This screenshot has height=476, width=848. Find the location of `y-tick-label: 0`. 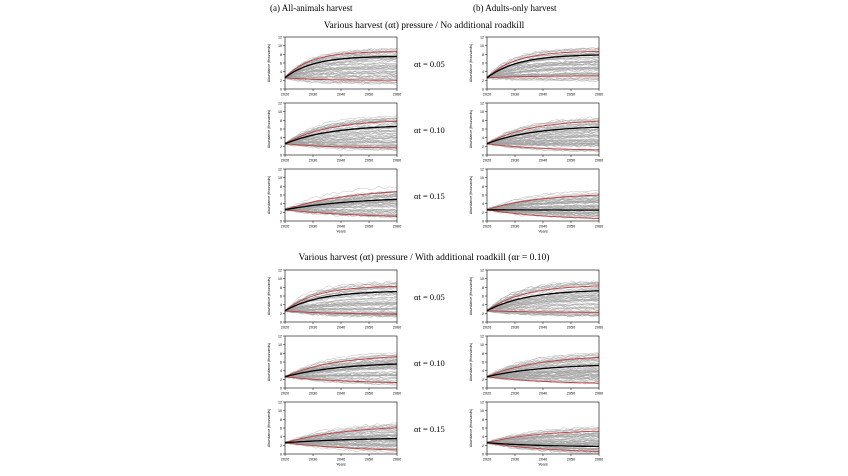

y-tick-label: 0 is located at coordinates (281, 90).